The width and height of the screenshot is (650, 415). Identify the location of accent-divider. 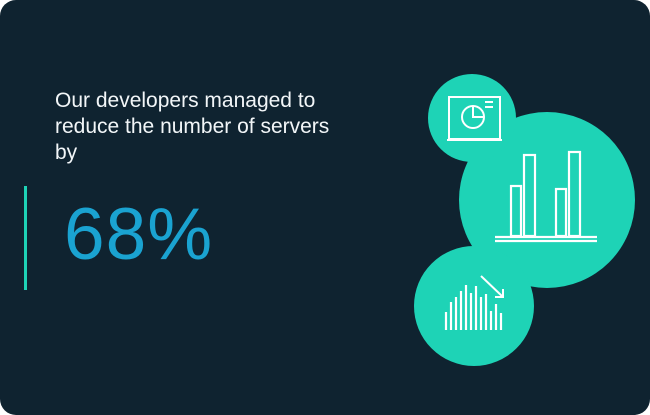
(25, 238).